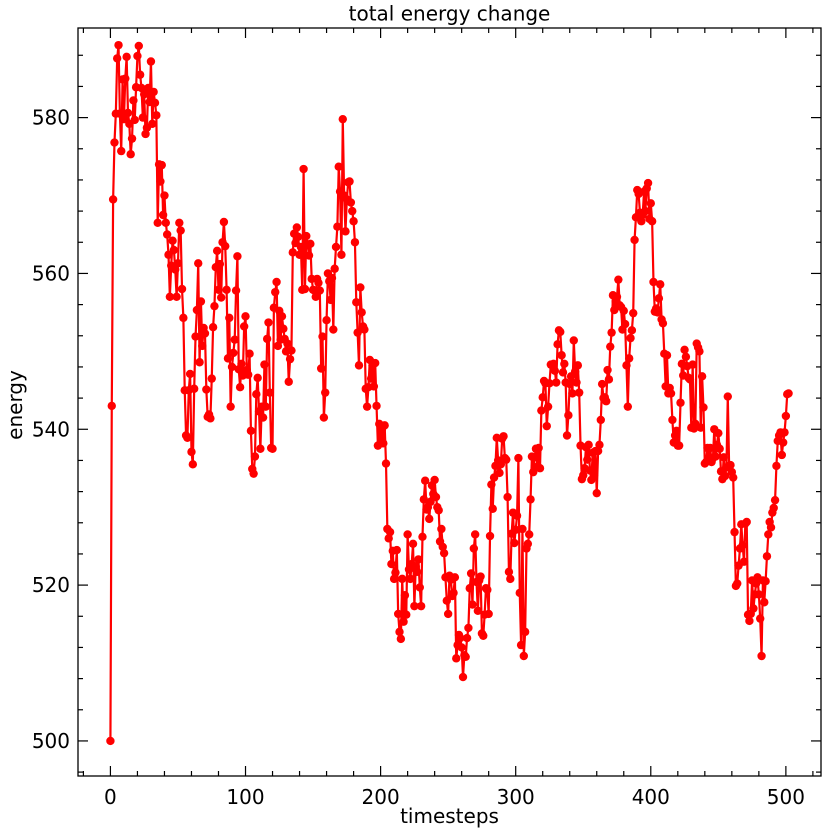  Describe the element at coordinates (651, 797) in the screenshot. I see `x-tick-label: 400` at that location.